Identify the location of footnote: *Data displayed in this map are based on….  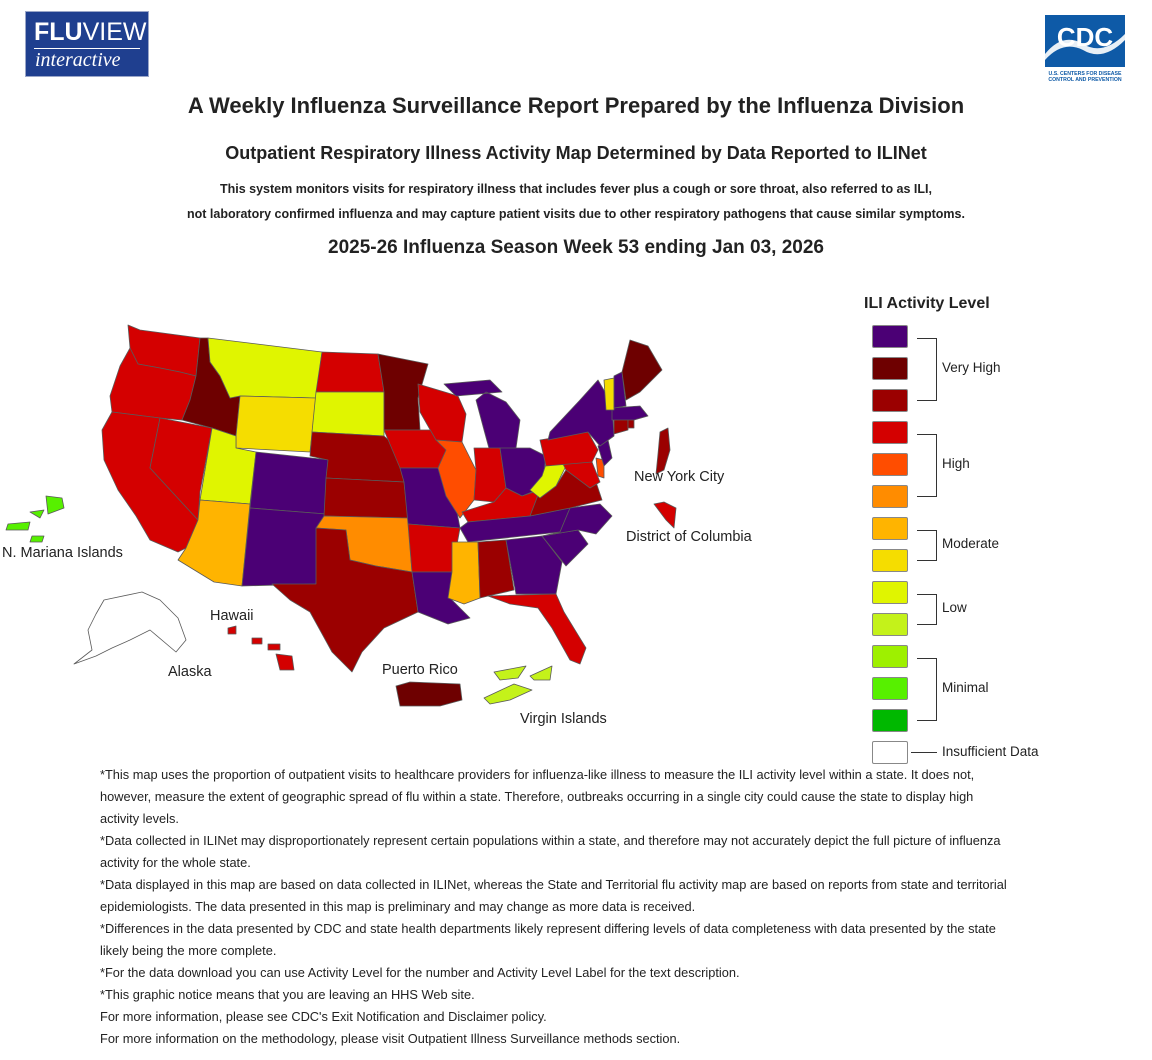
(553, 895).